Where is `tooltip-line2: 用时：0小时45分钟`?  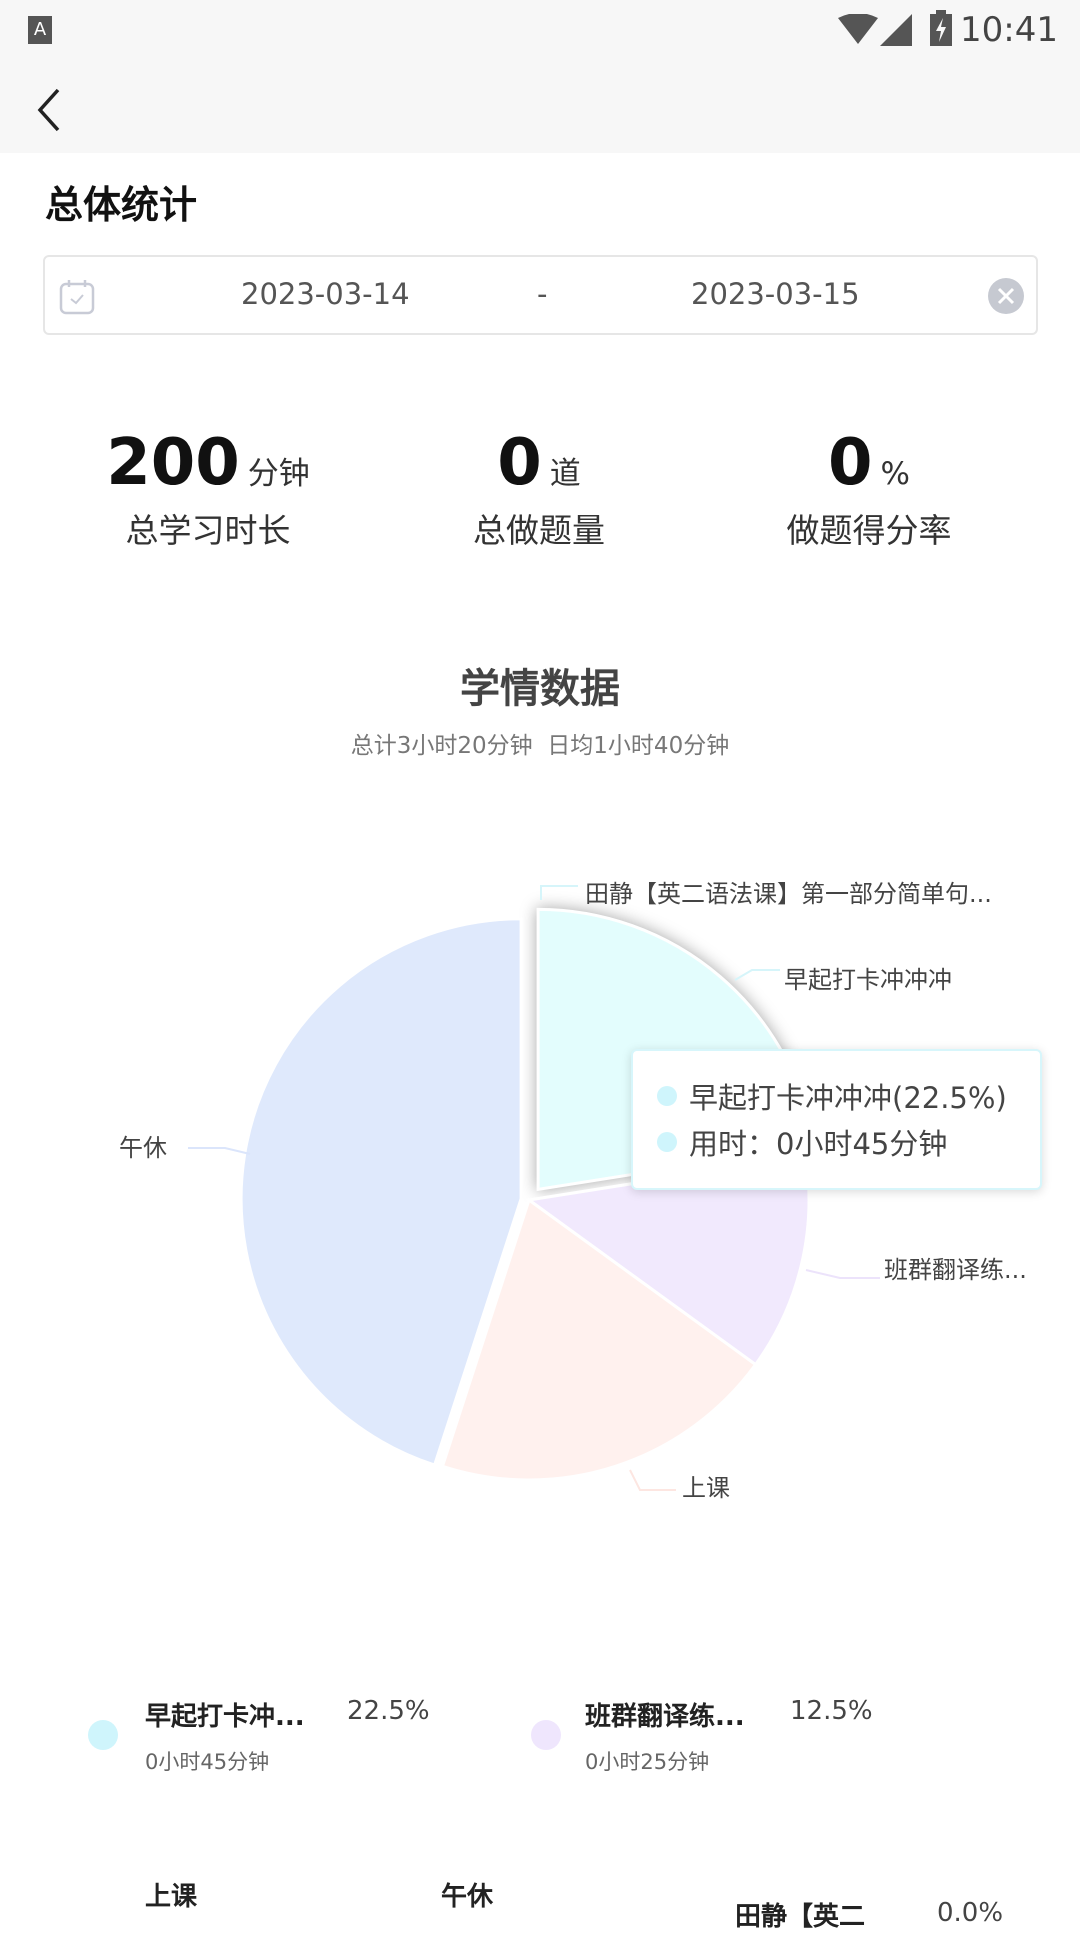
tooltip-line2: 用时：0小时45分钟 is located at coordinates (818, 1144).